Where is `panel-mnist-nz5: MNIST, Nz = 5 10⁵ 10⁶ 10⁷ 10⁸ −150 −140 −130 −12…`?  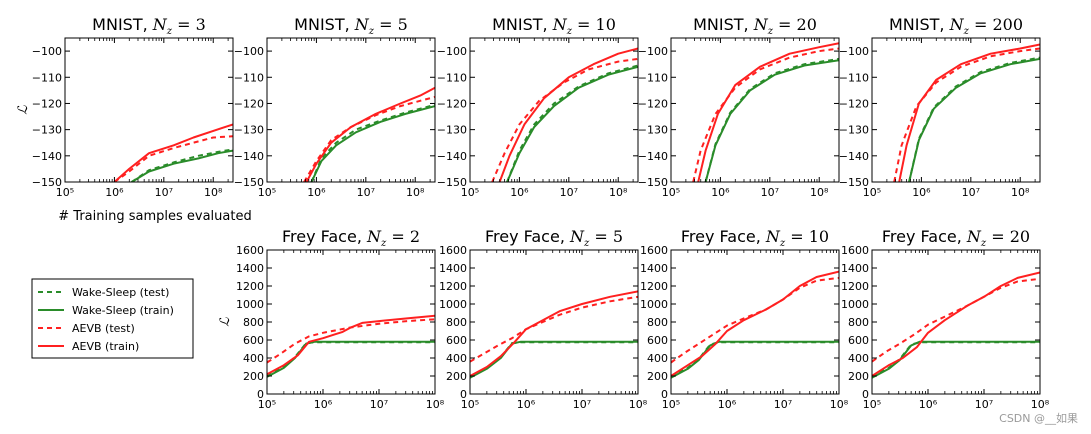
panel-mnist-nz5: MNIST, Nz = 5 10⁵ 10⁶ 10⁷ 10⁸ −150 −140 −130 −12… is located at coordinates (335, 107).